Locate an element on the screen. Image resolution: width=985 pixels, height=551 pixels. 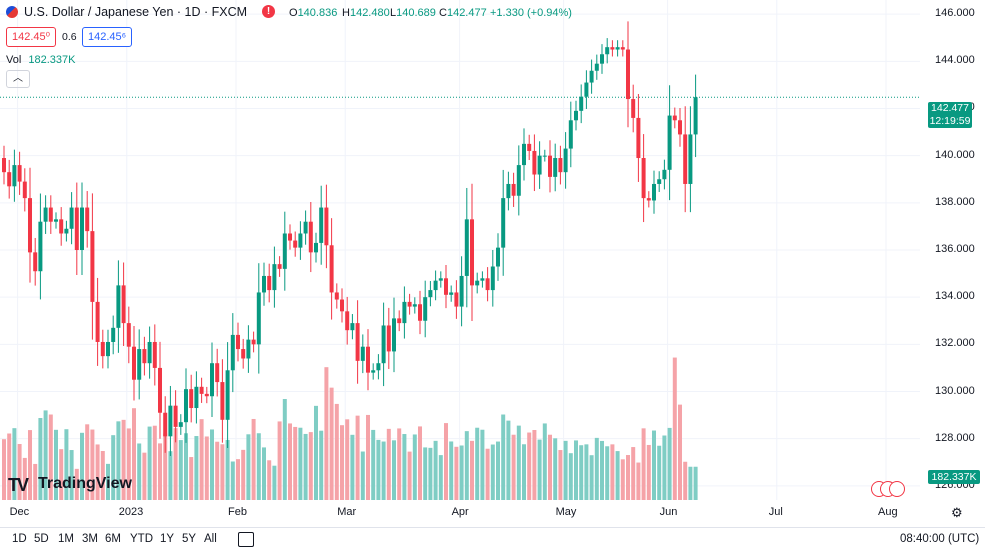
range-1y: 1Y is located at coordinates (167, 539).